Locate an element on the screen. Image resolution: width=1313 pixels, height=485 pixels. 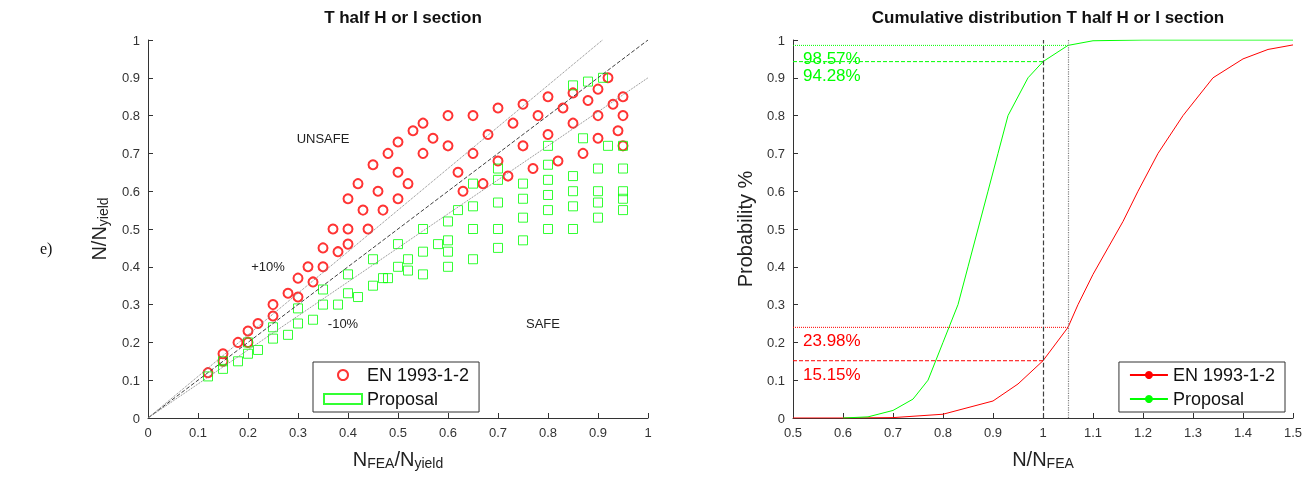
x-tick-label: 1.2 is located at coordinates (1143, 432).